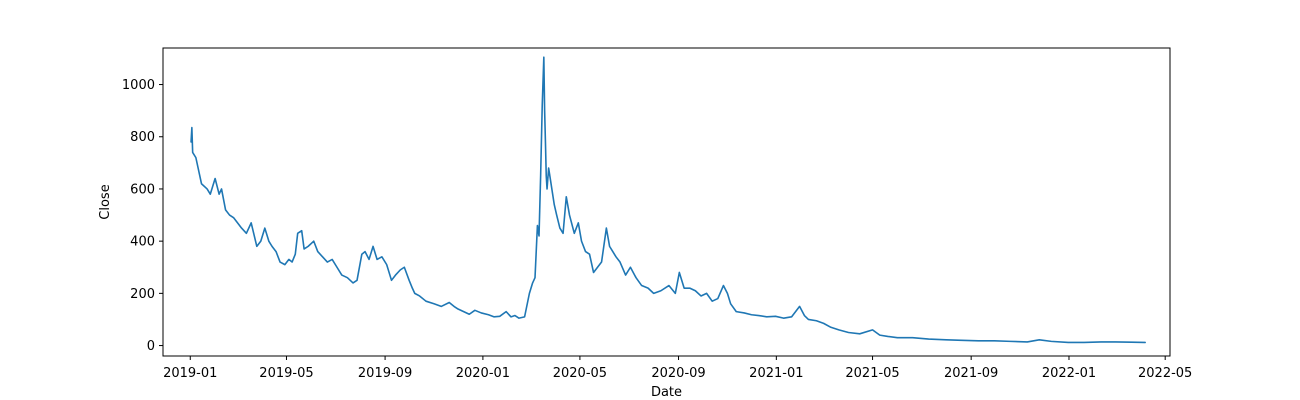 The image size is (1300, 400). I want to click on x-tick-label: 2021-09, so click(971, 373).